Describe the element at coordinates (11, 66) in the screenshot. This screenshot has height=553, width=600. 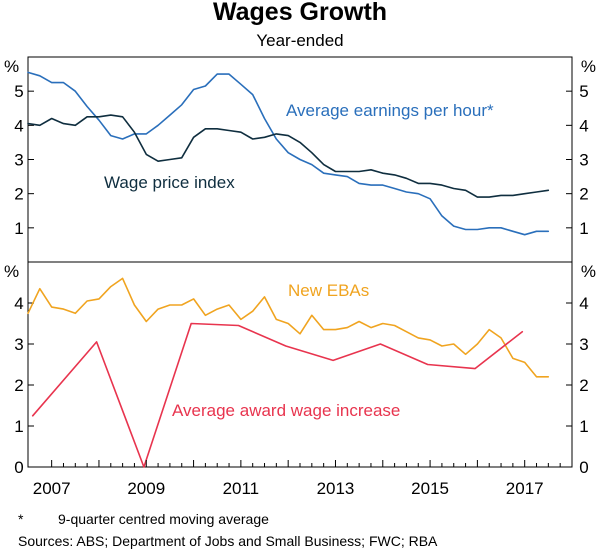
I see `top-left-unit: %` at that location.